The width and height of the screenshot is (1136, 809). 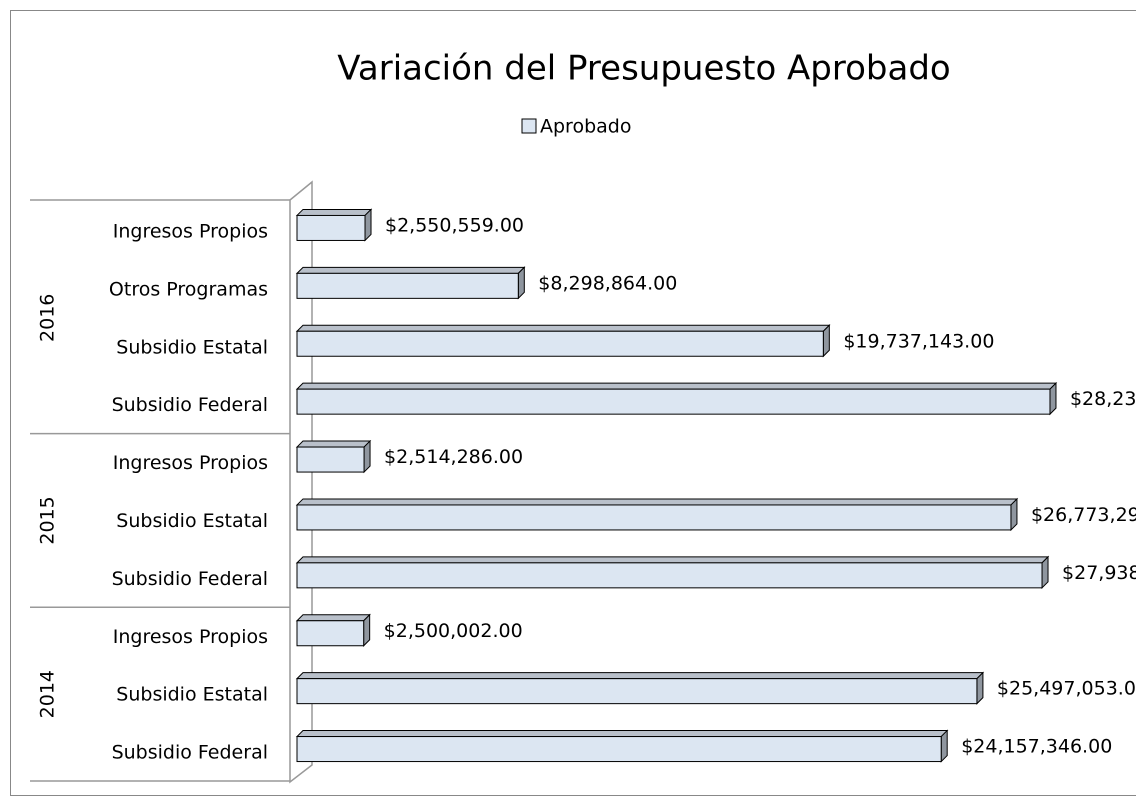 What do you see at coordinates (453, 631) in the screenshot?
I see `value-label: $2,500,002.00` at bounding box center [453, 631].